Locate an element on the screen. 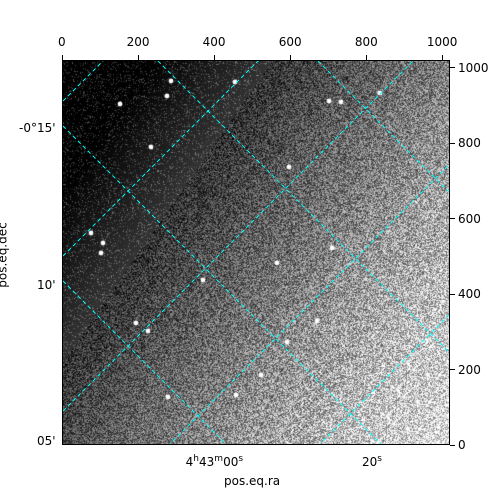 This screenshot has height=500, width=500. ra-tick-label: 20s is located at coordinates (372, 461).